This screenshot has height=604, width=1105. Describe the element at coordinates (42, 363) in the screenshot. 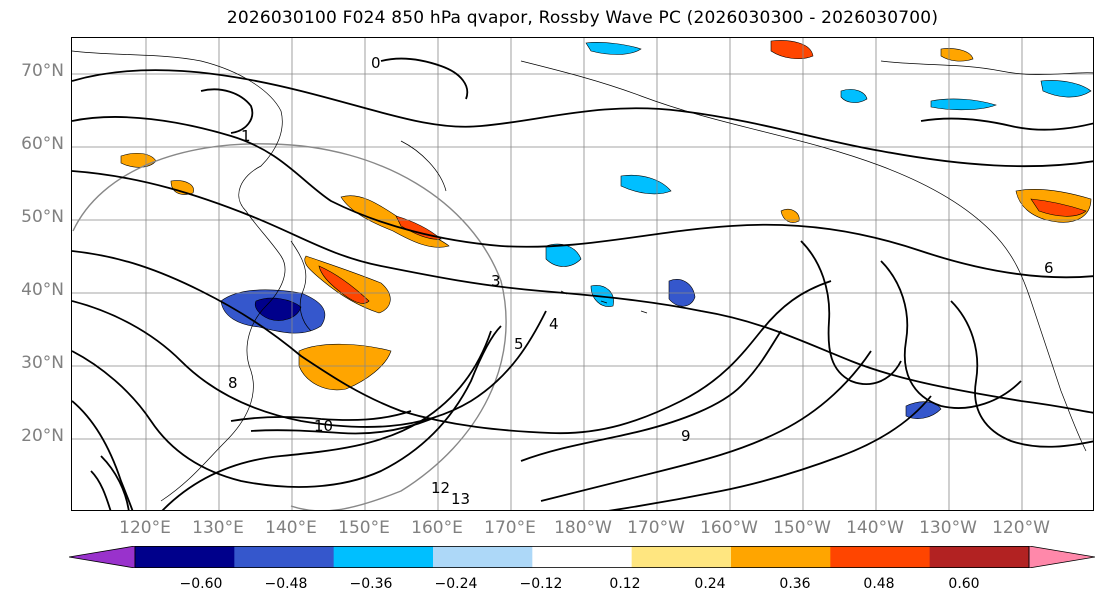

I see `lat-label-30n: 30°N` at that location.